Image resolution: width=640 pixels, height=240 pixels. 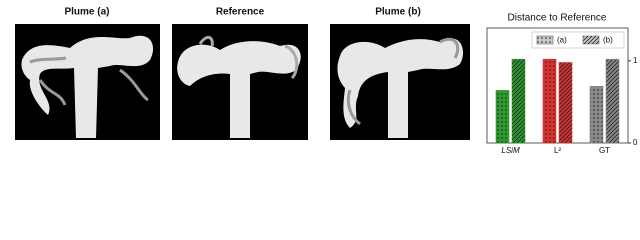 I want to click on x-tick-label: GT, so click(x=604, y=150).